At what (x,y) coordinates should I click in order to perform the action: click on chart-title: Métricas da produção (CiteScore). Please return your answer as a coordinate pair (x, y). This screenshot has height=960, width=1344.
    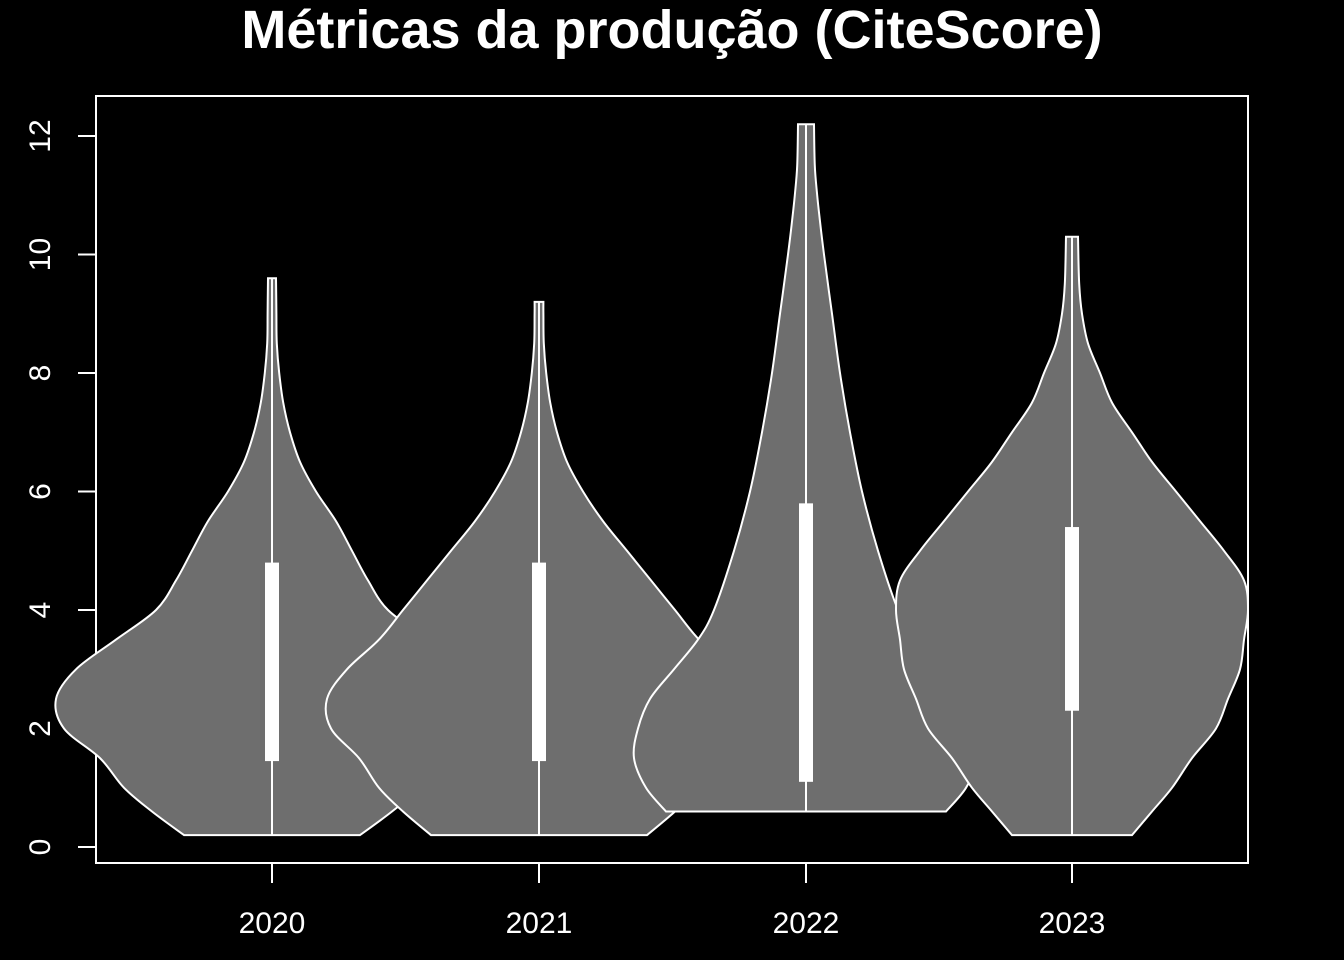
    Looking at the image, I should click on (671, 30).